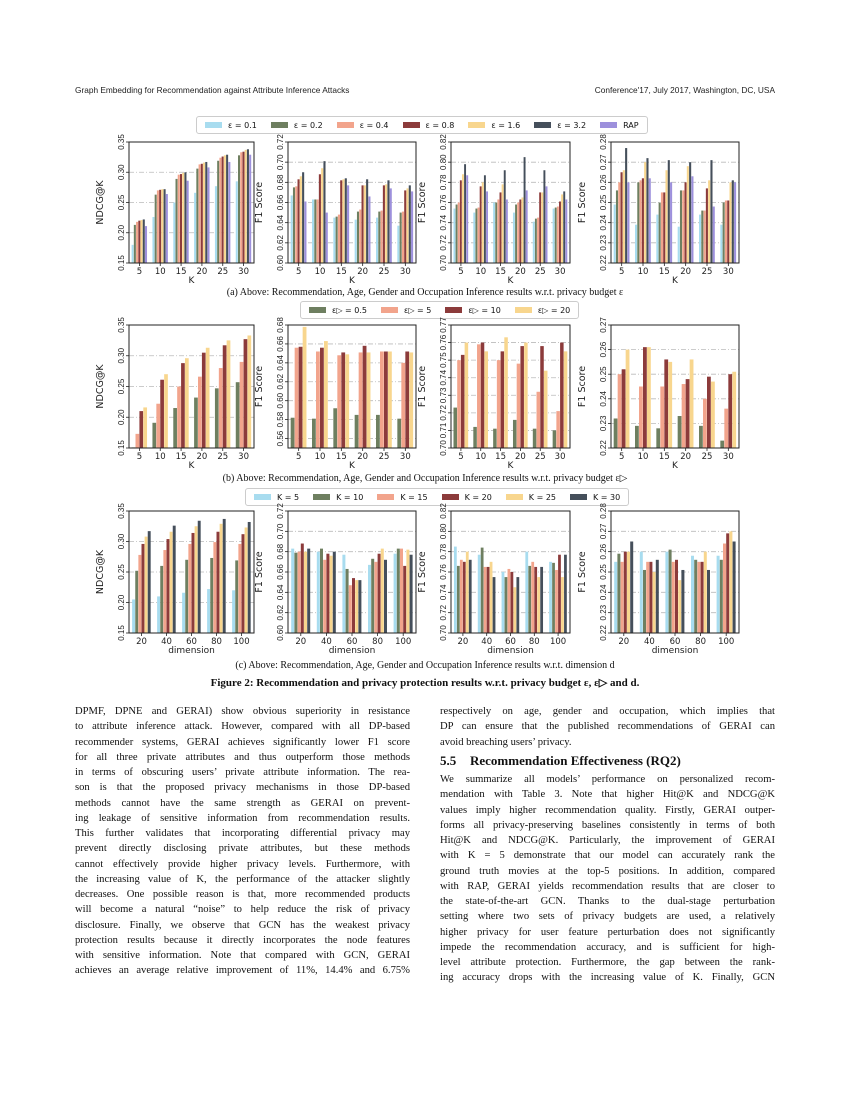 The height and width of the screenshot is (1100, 850). Describe the element at coordinates (506, 742) in the screenshot. I see `text-line: avoid breaching users’ privacy.` at that location.